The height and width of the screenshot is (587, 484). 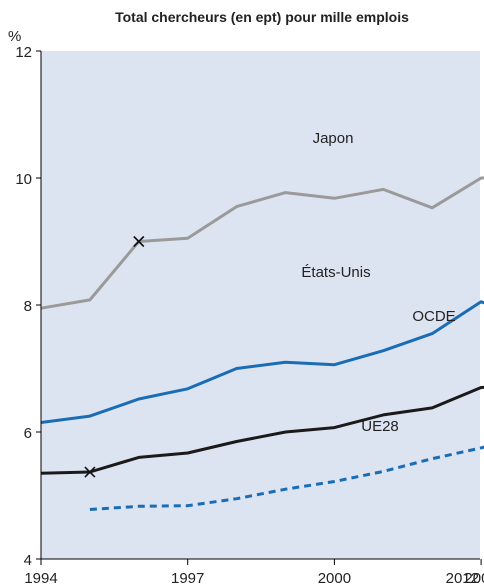 I want to click on series-label-ocde: OCDE, so click(x=433, y=316).